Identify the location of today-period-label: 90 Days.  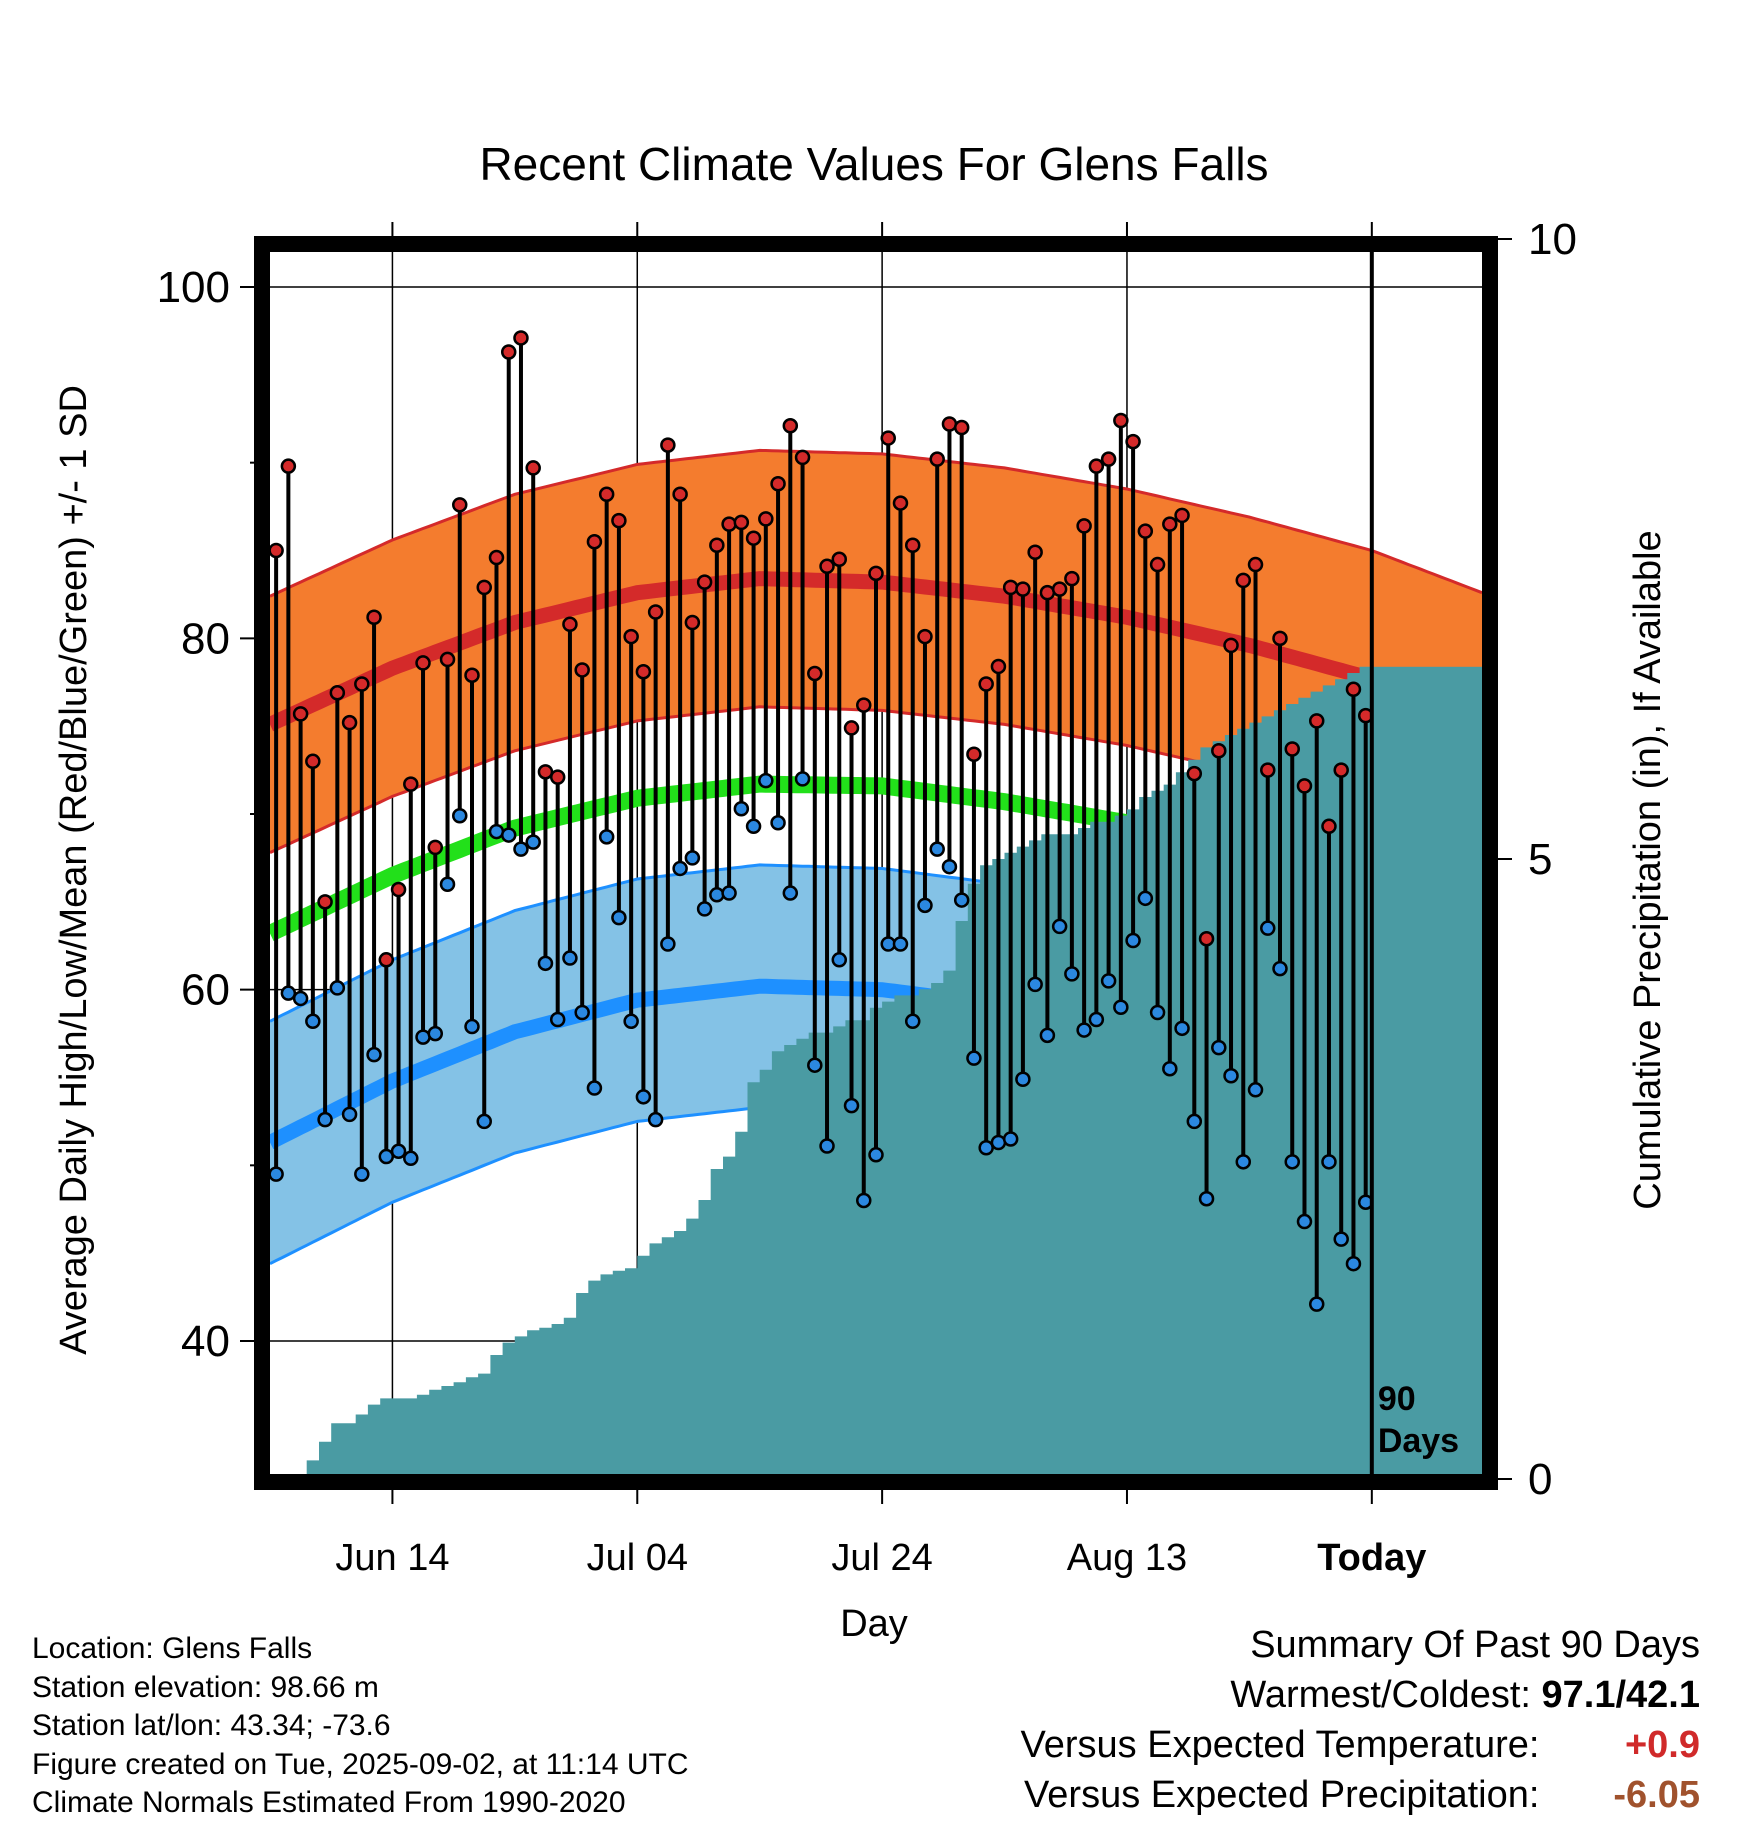
(1418, 1420).